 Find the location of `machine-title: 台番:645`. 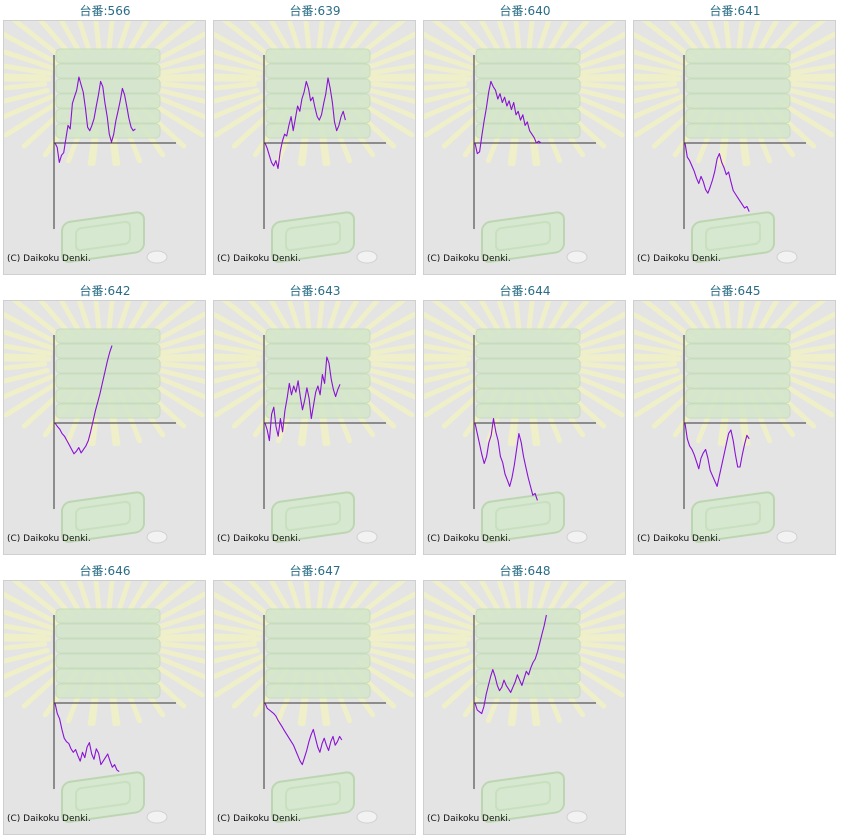

machine-title: 台番:645 is located at coordinates (735, 291).